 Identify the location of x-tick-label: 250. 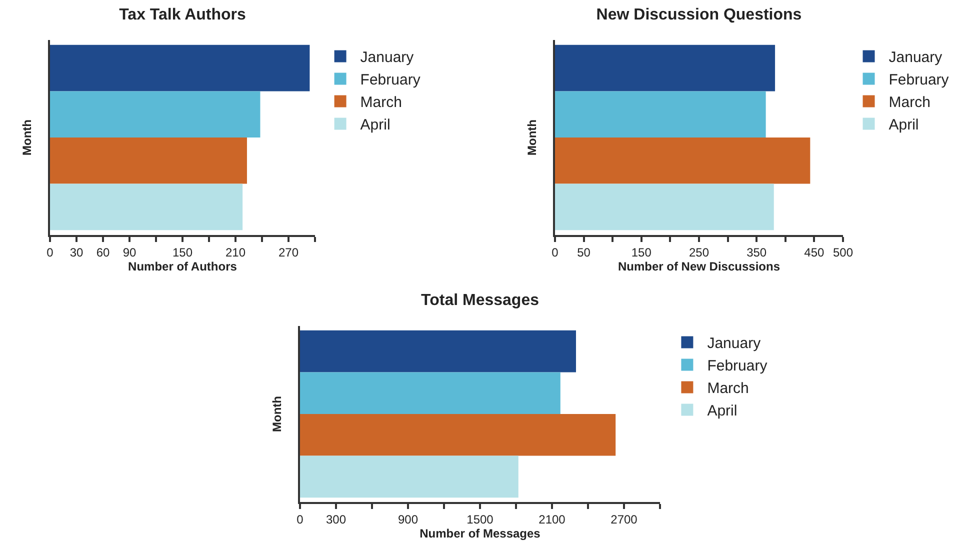
(699, 252).